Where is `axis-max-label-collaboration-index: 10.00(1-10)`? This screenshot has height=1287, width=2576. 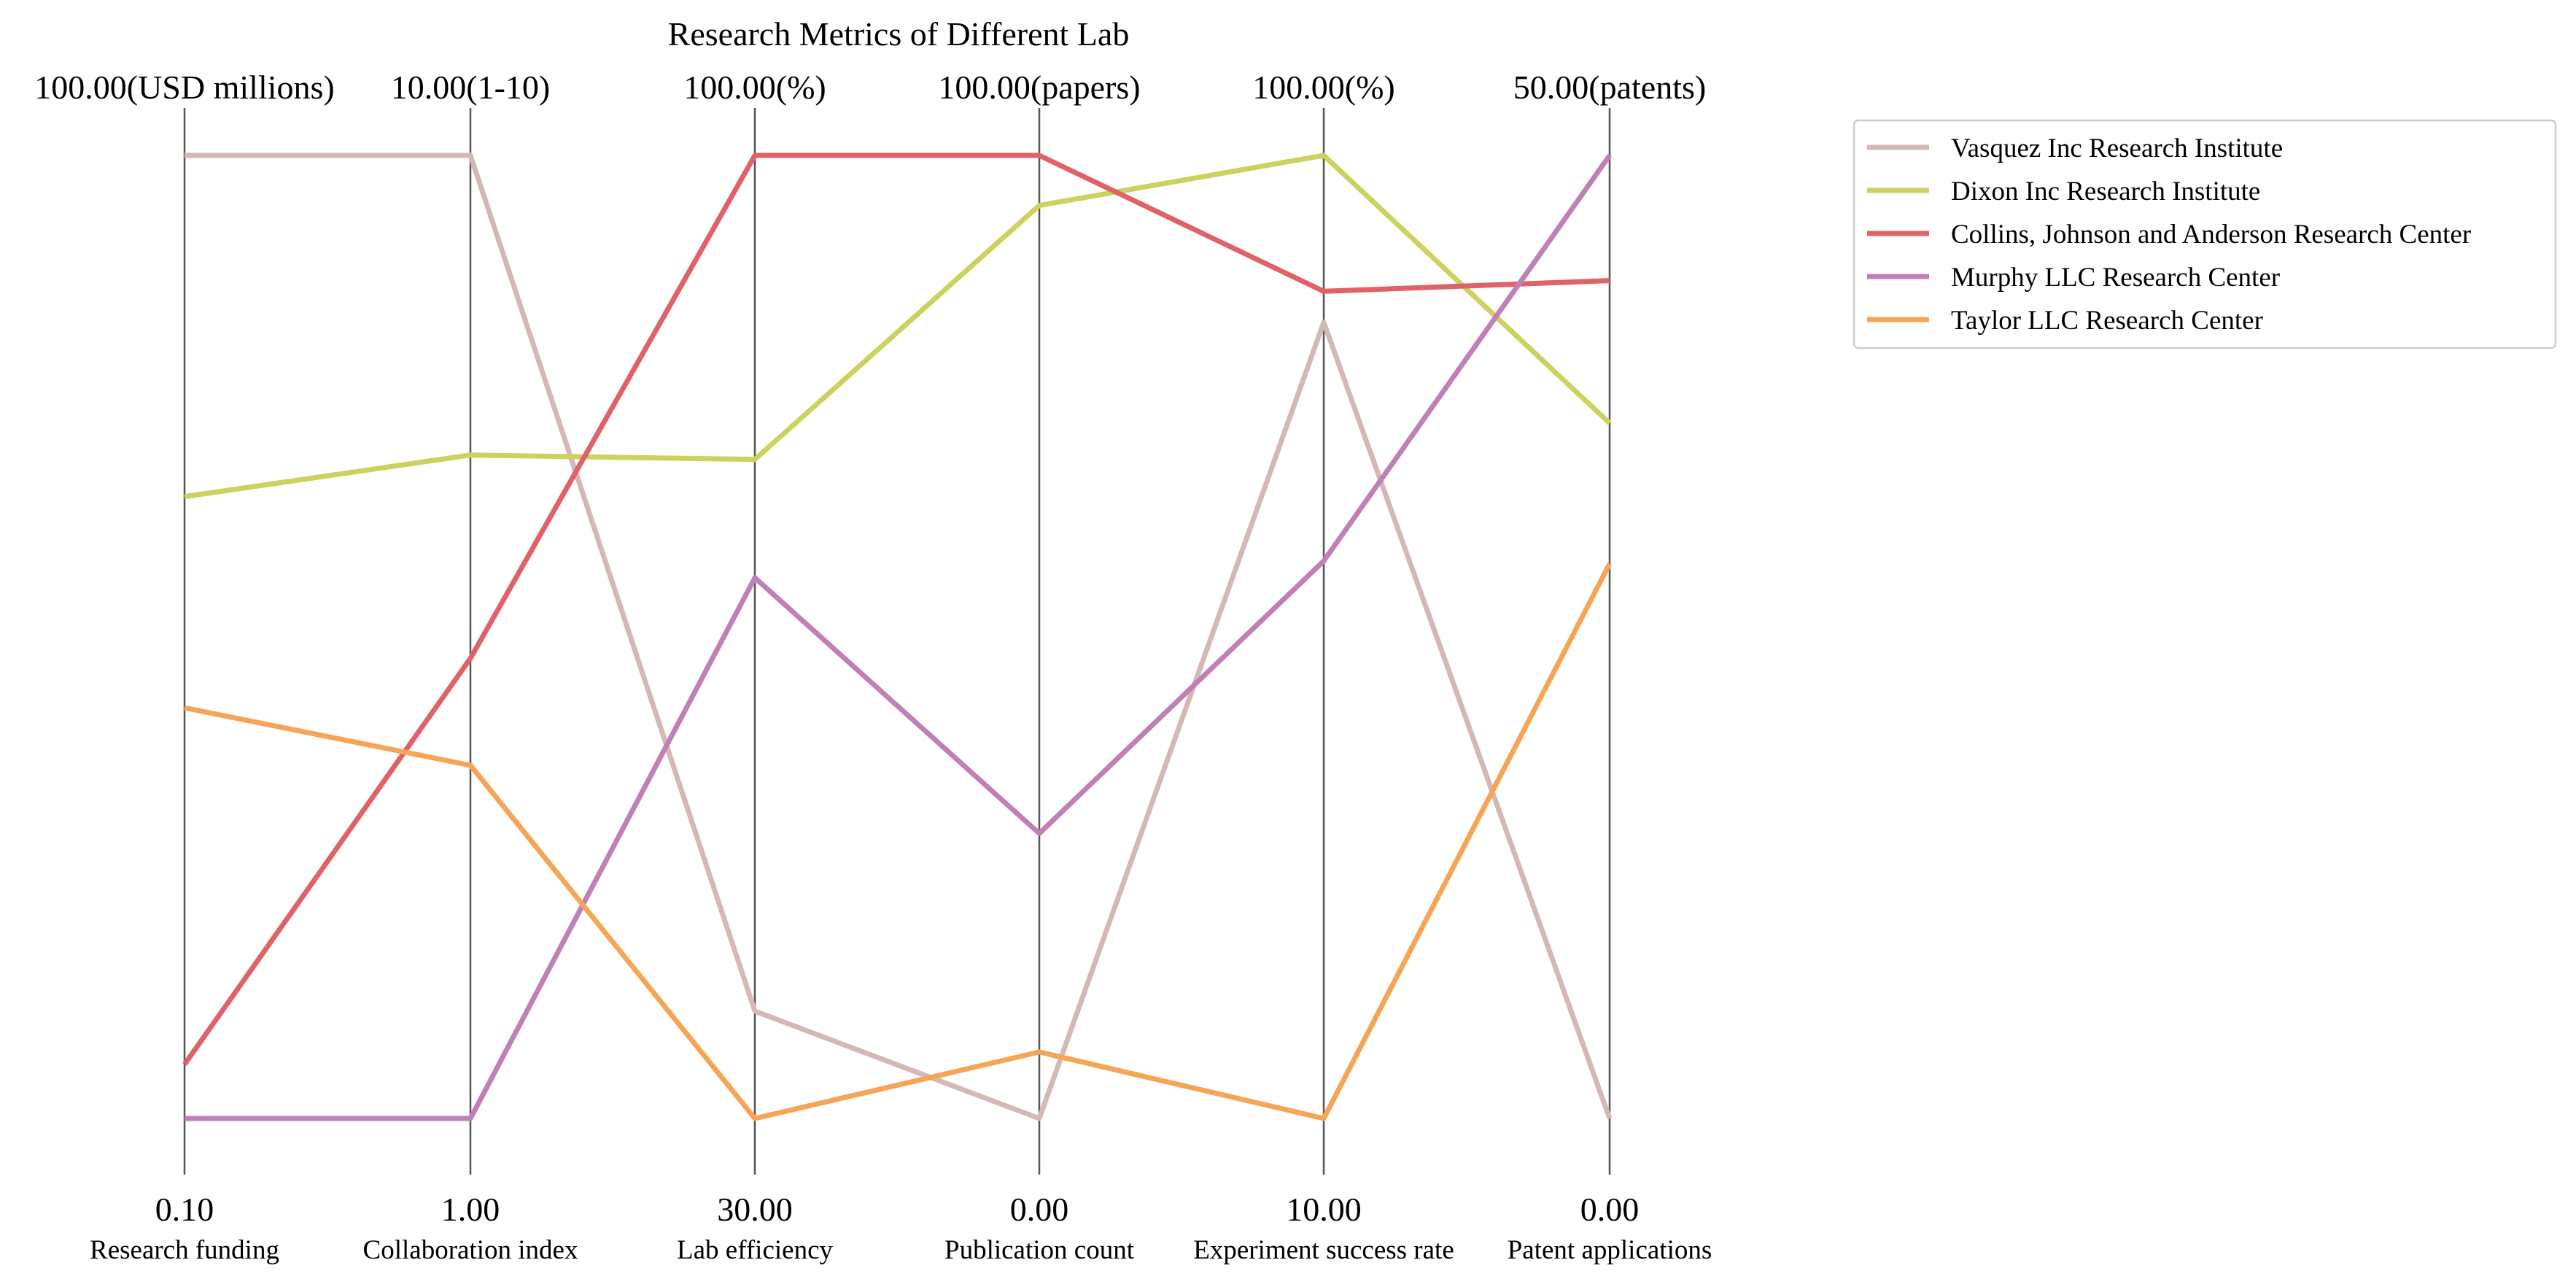
axis-max-label-collaboration-index: 10.00(1-10) is located at coordinates (471, 87).